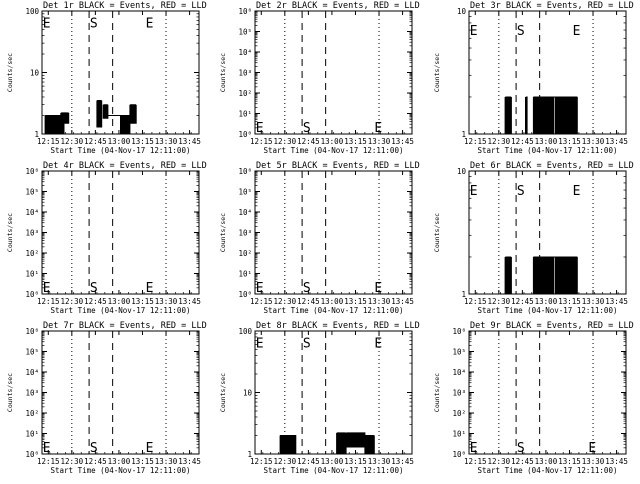  Describe the element at coordinates (552, 166) in the screenshot. I see `panel-title: Det 6r BLACK = Events, RED = LLD` at that location.